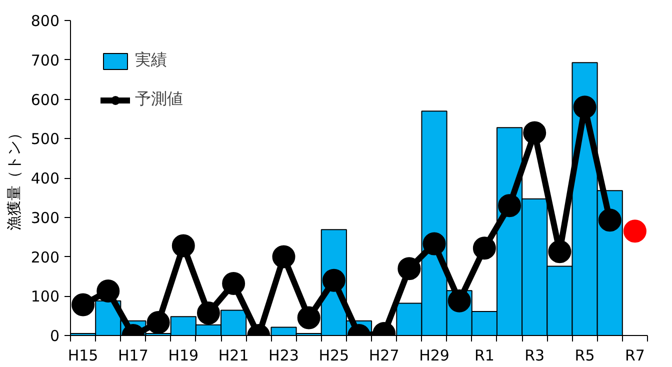 Image resolution: width=672 pixels, height=367 pixels. What do you see at coordinates (584, 355) in the screenshot?
I see `x-tick-label: R5` at bounding box center [584, 355].